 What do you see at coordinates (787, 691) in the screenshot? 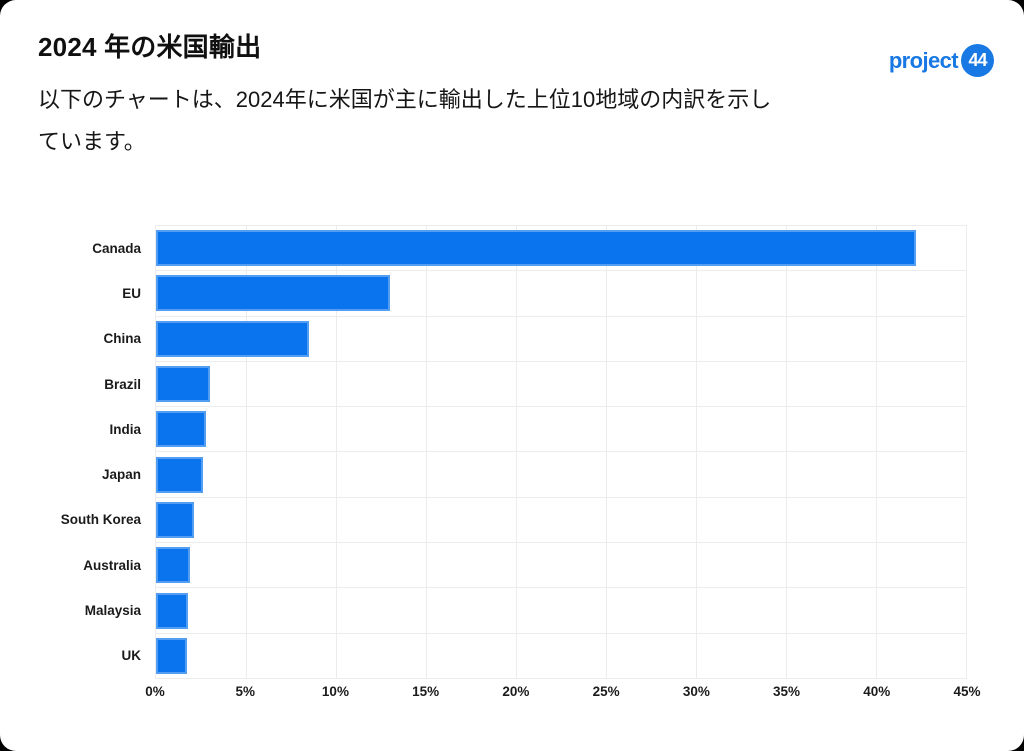
I see `x-tick-label: 35%` at bounding box center [787, 691].